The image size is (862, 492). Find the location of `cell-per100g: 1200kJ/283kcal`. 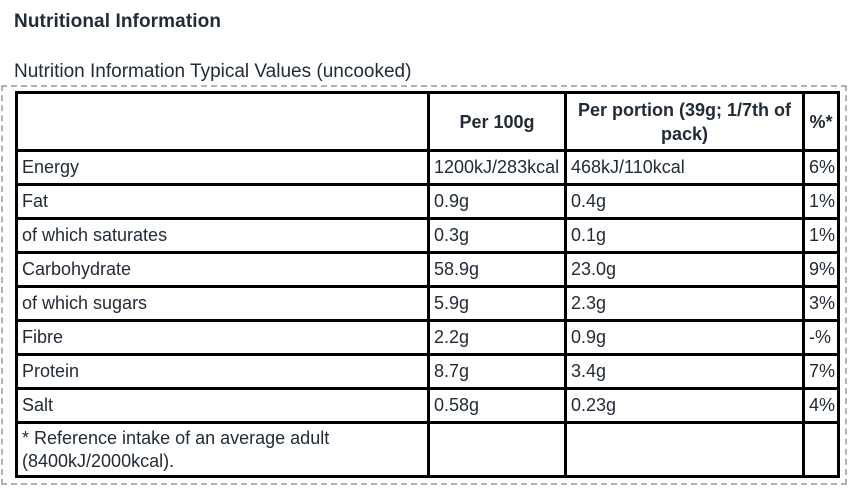

cell-per100g: 1200kJ/283kcal is located at coordinates (497, 167).